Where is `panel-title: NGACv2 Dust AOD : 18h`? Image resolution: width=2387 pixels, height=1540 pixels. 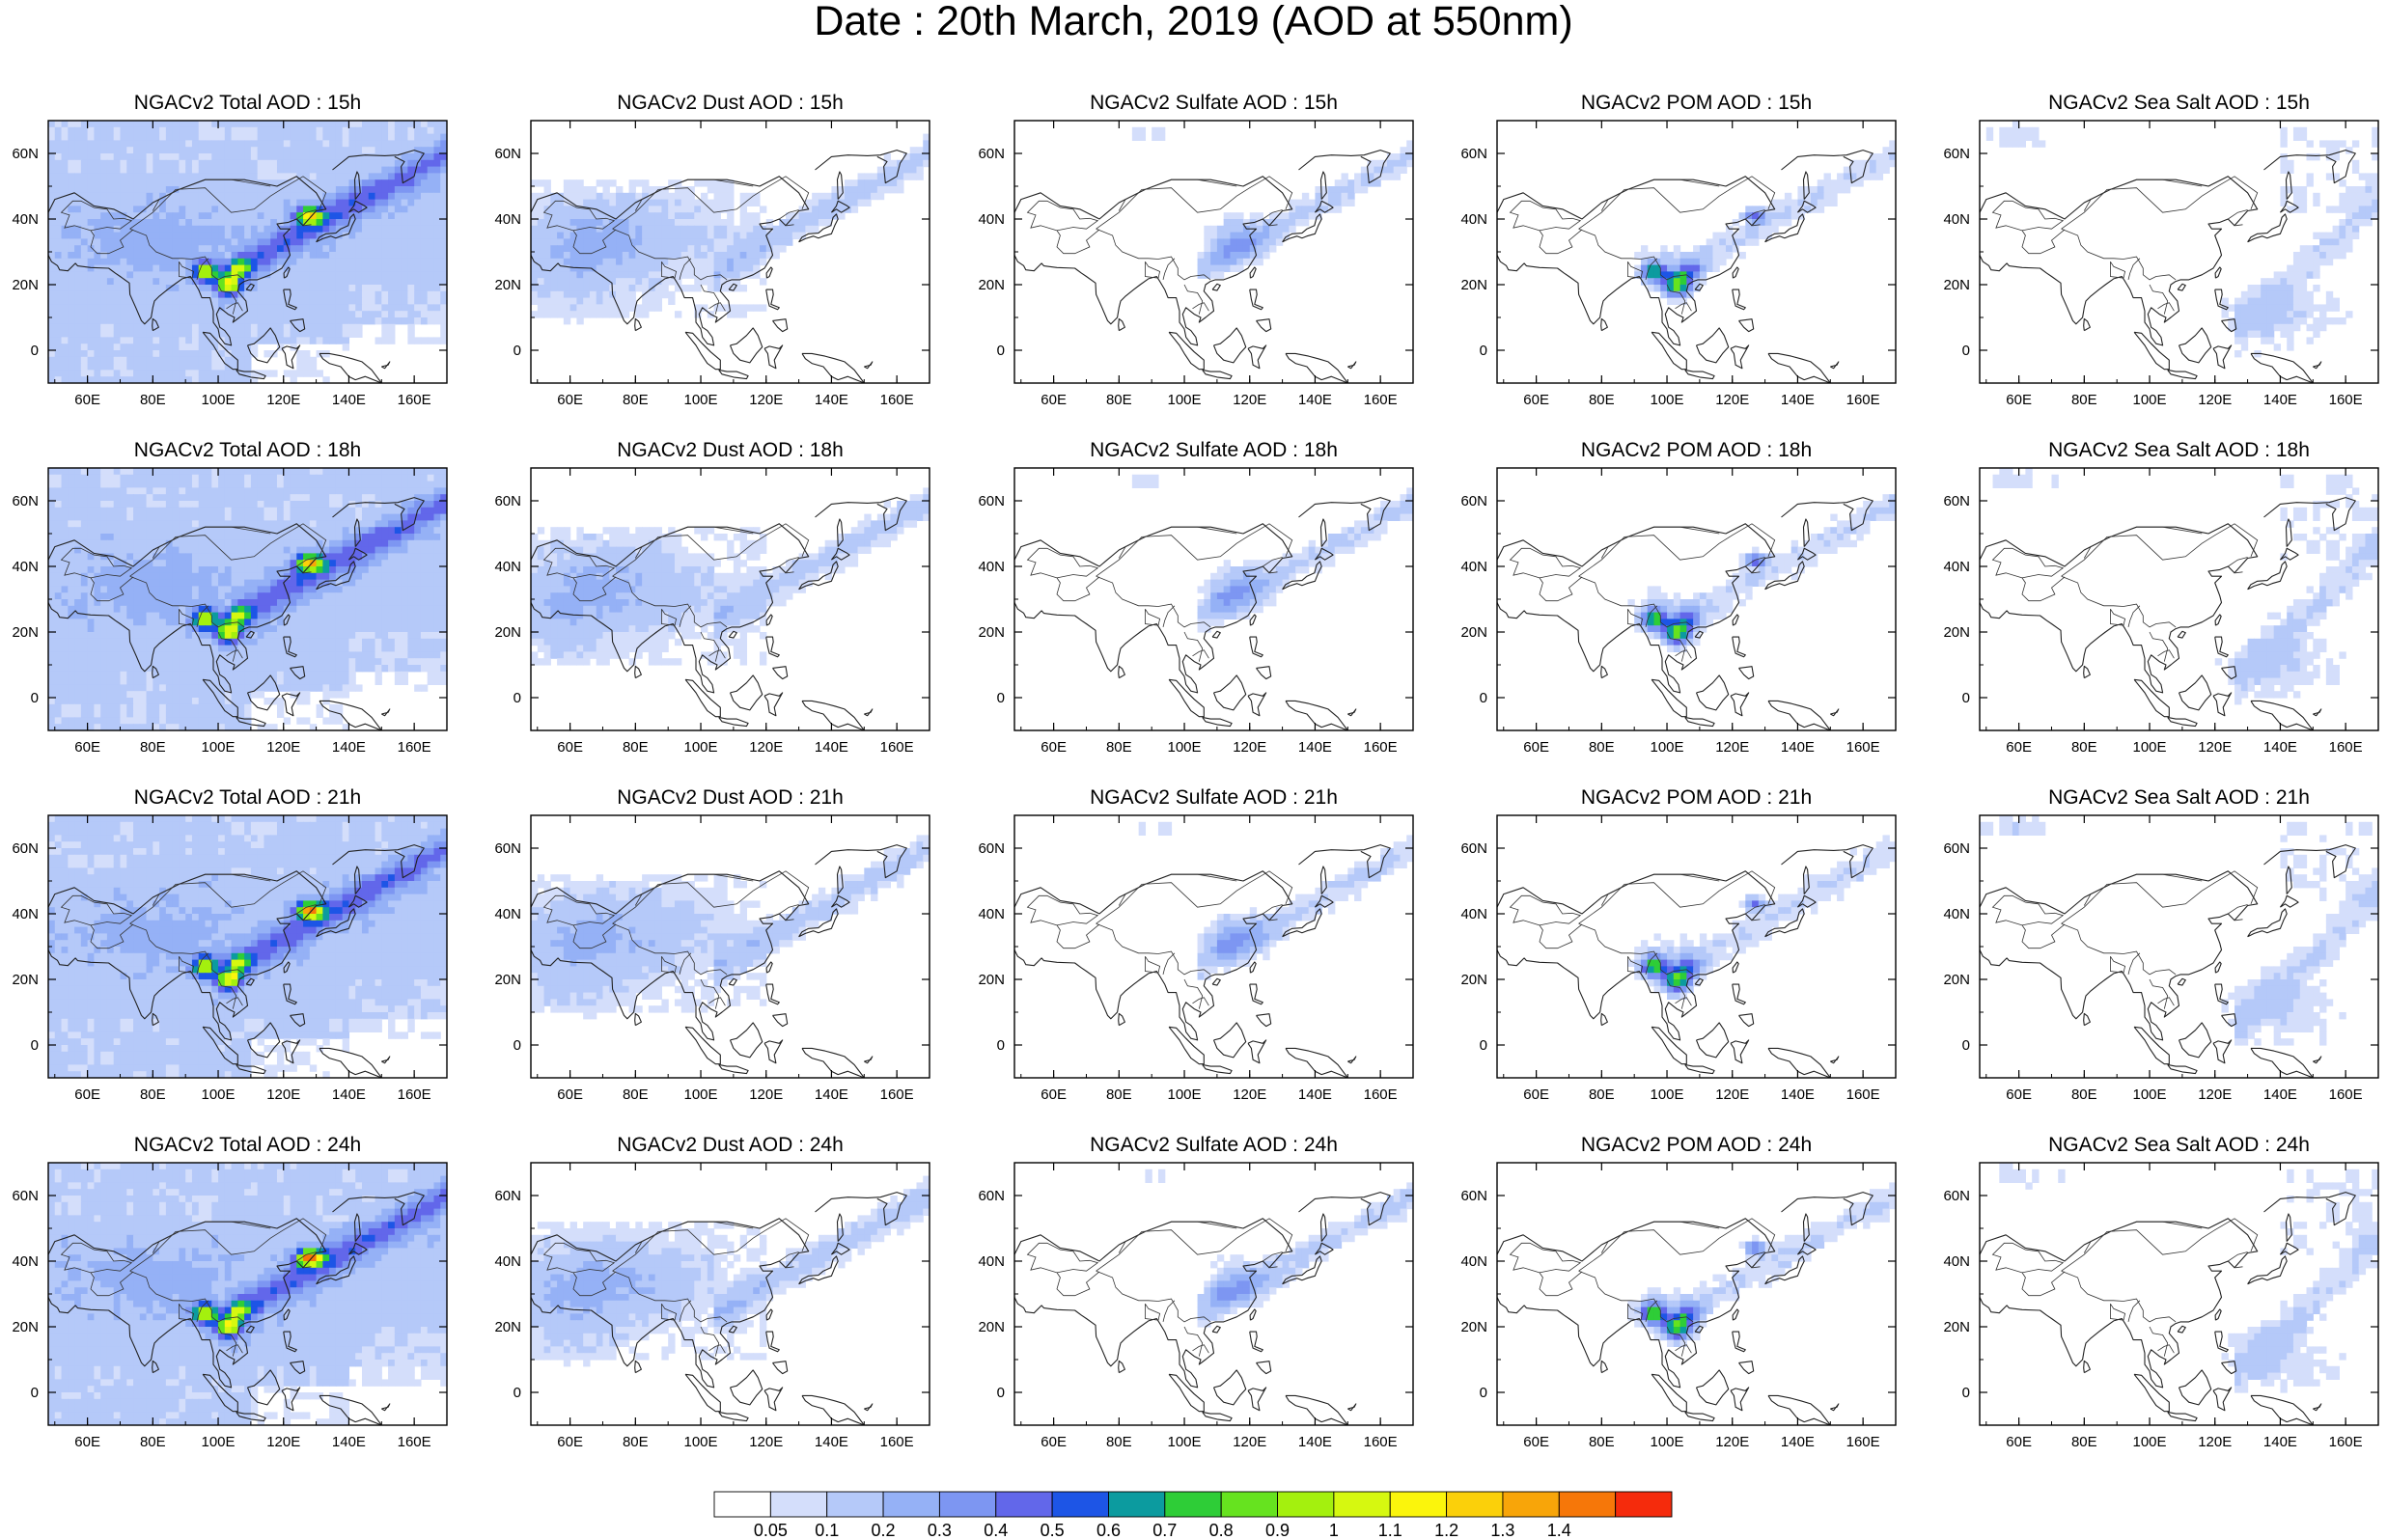 panel-title: NGACv2 Dust AOD : 18h is located at coordinates (730, 450).